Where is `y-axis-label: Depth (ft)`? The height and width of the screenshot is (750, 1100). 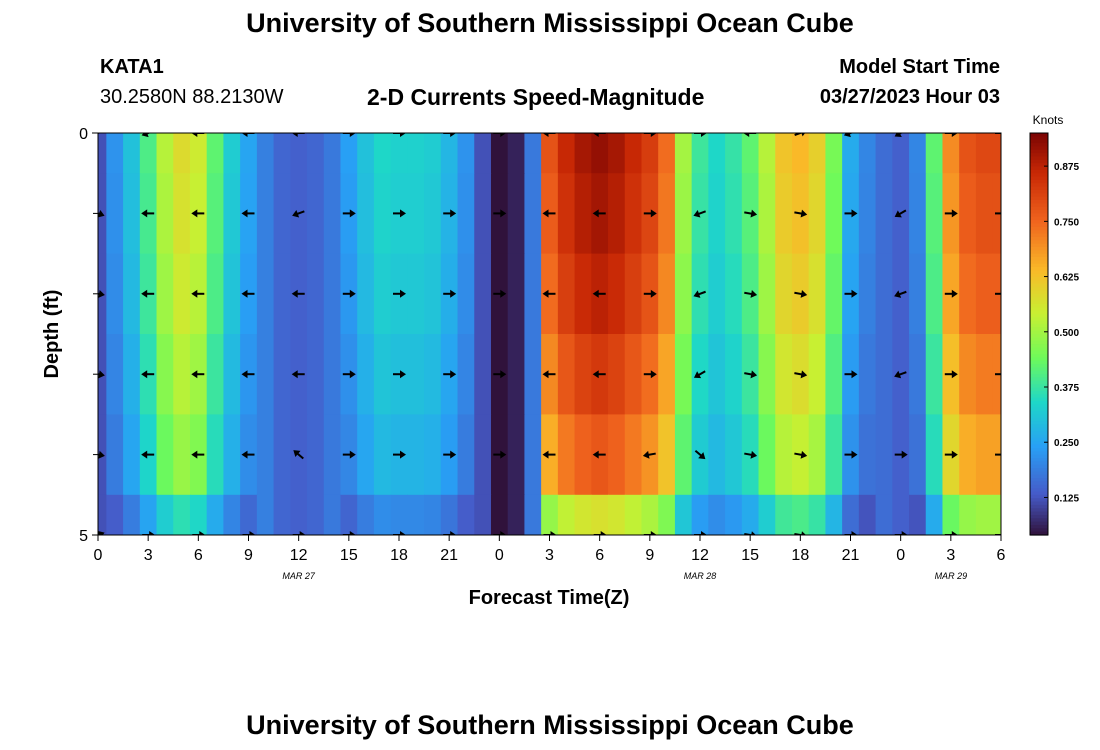
y-axis-label: Depth (ft) is located at coordinates (52, 334).